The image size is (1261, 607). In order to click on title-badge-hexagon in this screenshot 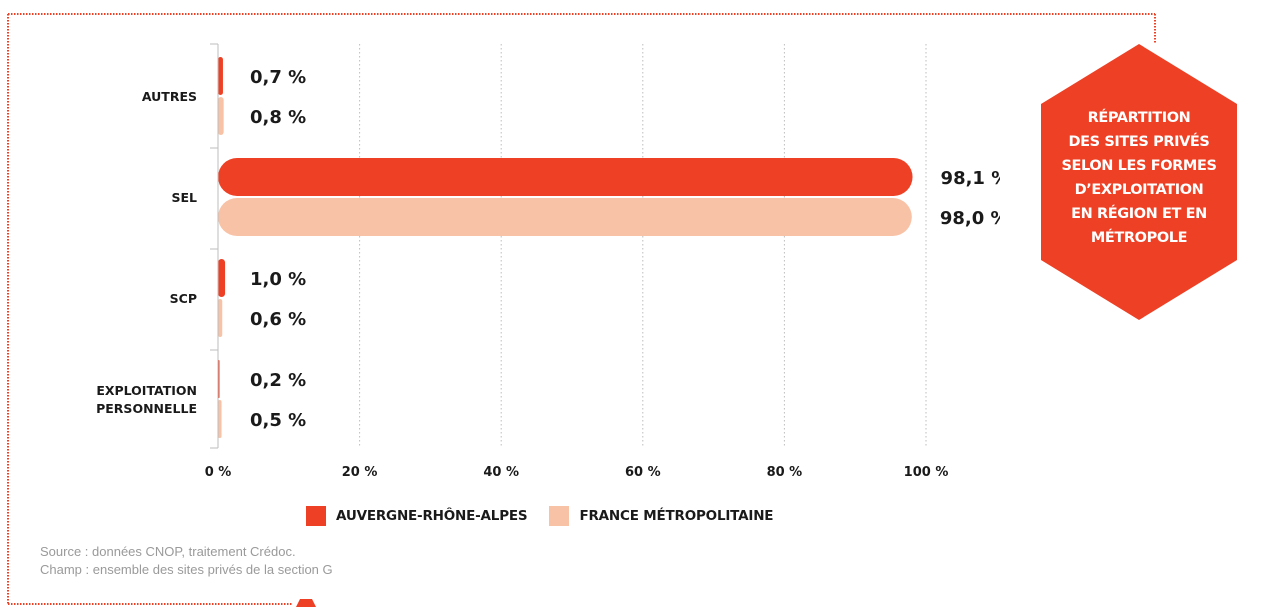, I will do `click(1139, 182)`.